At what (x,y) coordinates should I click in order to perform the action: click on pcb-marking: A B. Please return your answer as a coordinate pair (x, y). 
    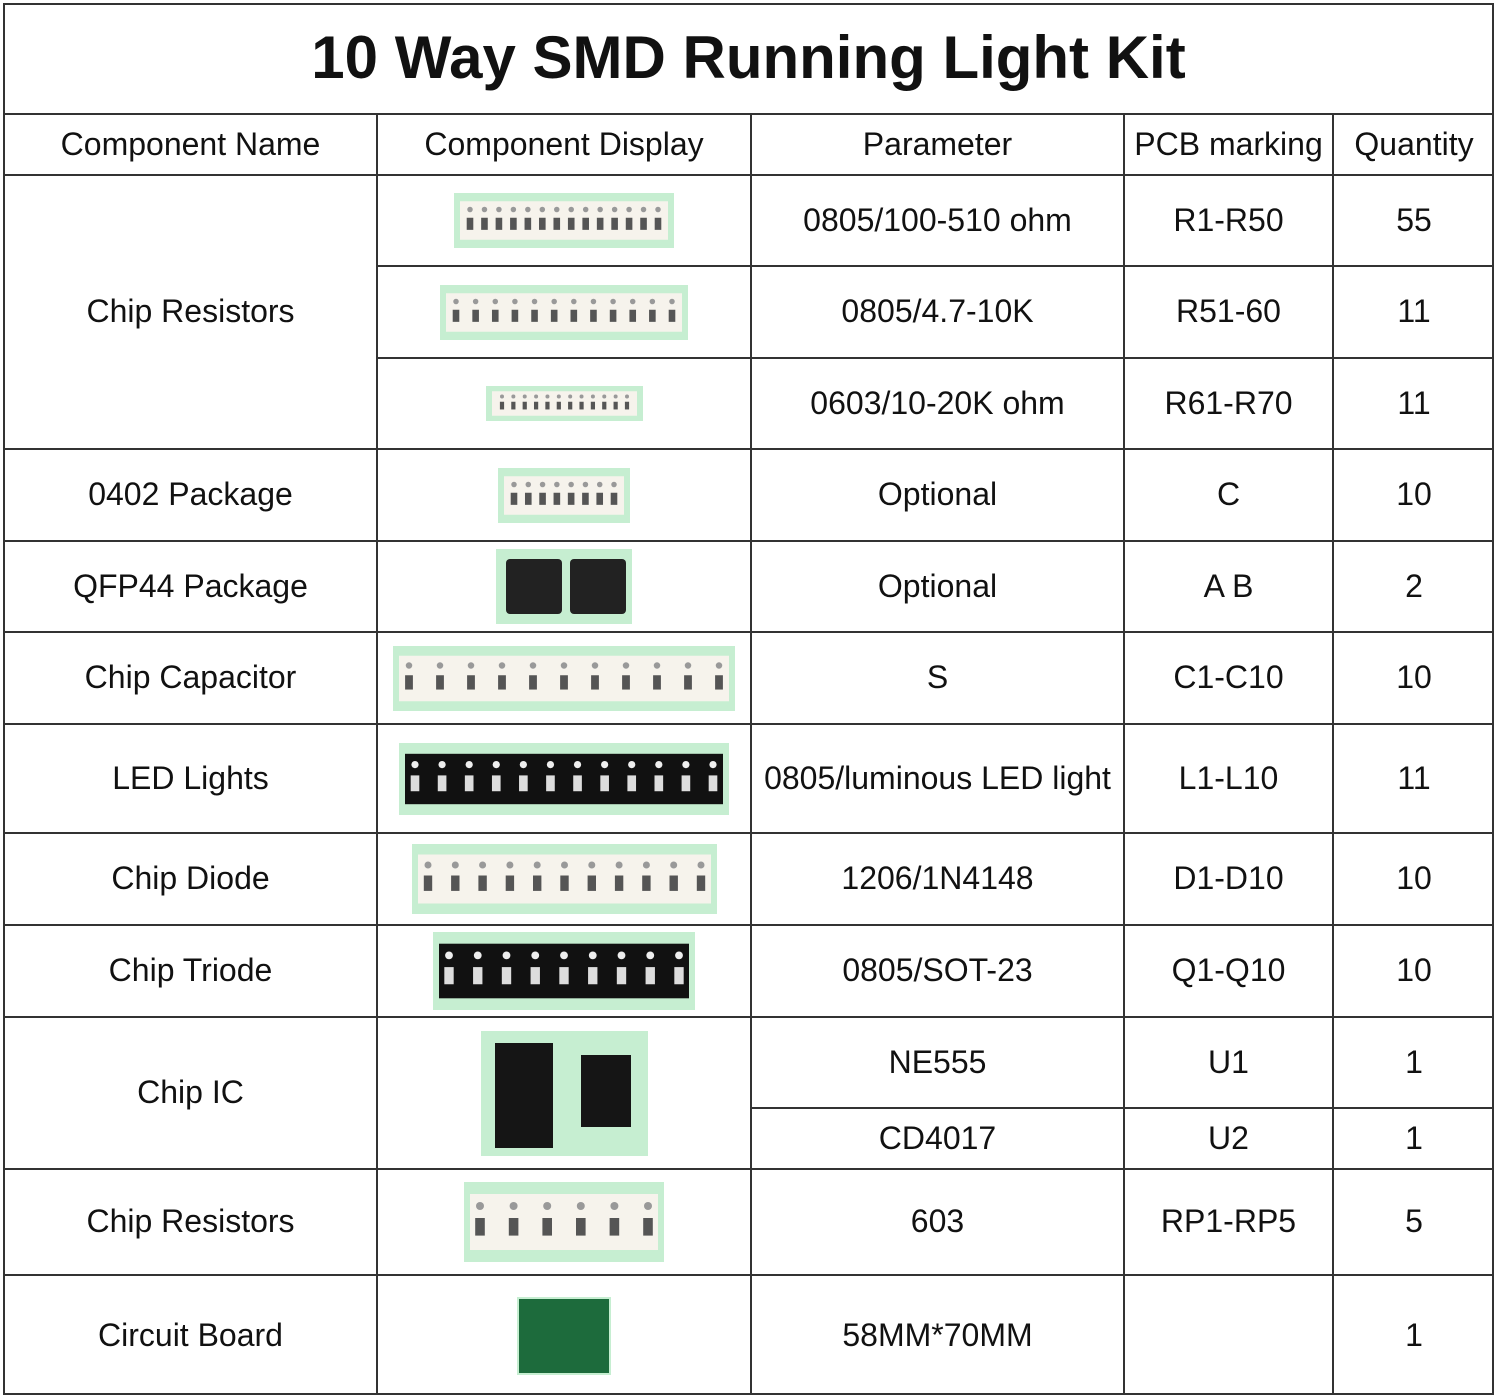
    Looking at the image, I should click on (1227, 585).